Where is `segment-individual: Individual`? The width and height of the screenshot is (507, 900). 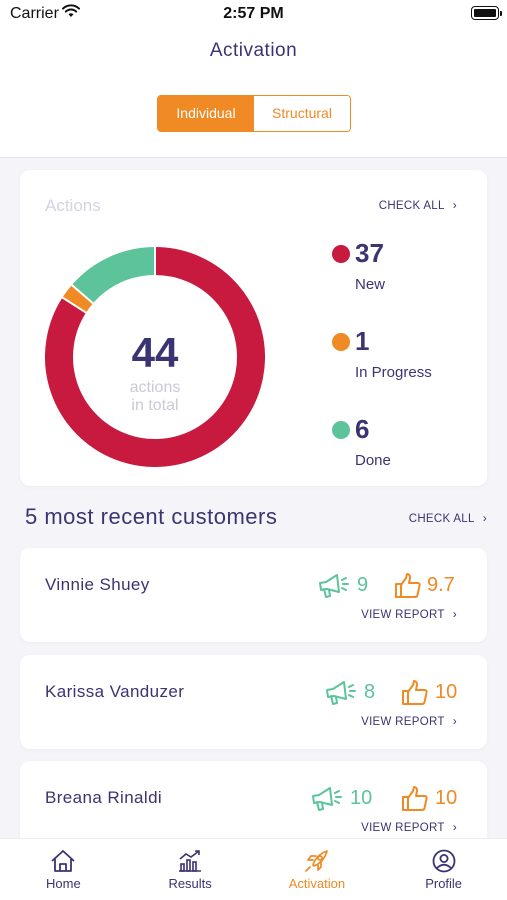 segment-individual: Individual is located at coordinates (206, 113).